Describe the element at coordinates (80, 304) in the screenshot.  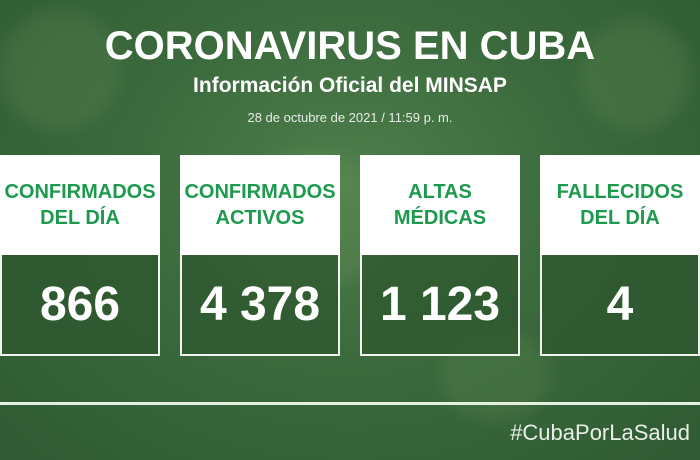
I see `card-value: 866` at that location.